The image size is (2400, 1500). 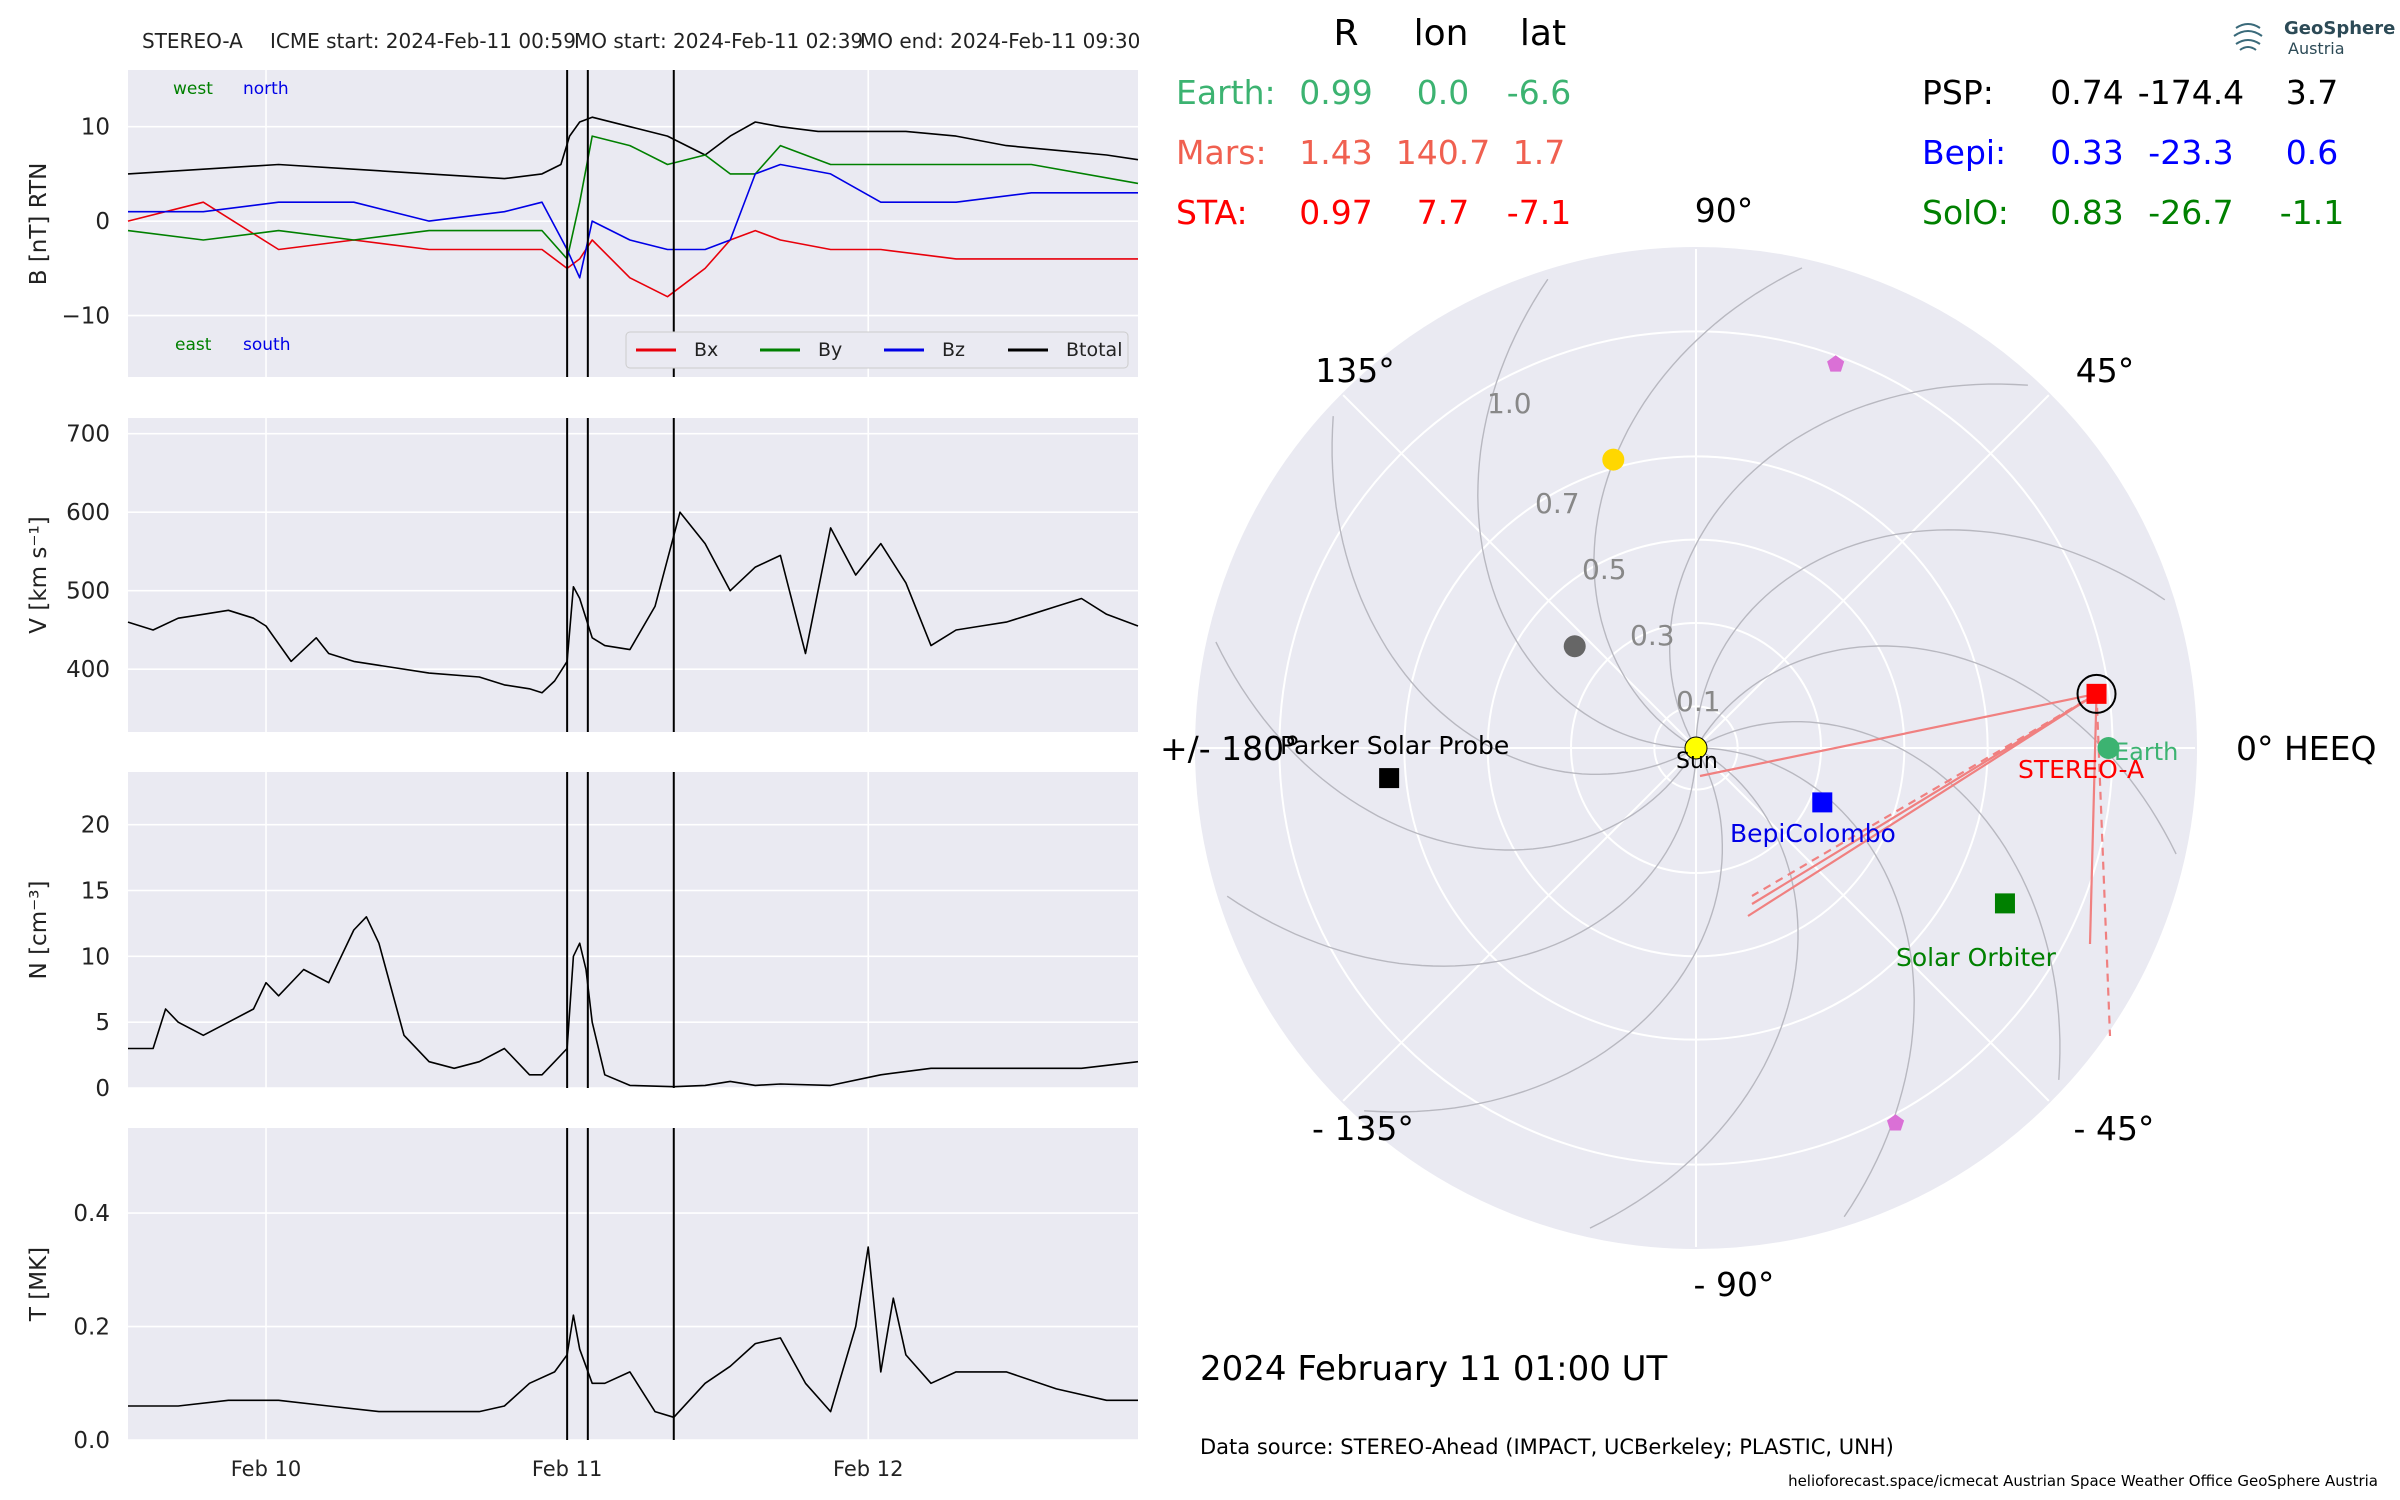 I want to click on v-series-v, so click(x=633, y=602).